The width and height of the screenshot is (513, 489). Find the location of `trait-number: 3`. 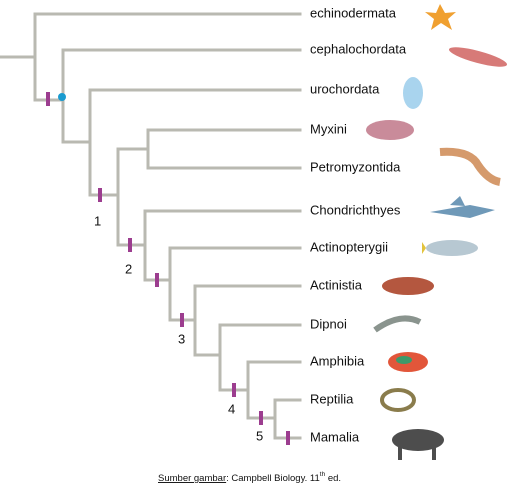

trait-number: 3 is located at coordinates (181, 338).